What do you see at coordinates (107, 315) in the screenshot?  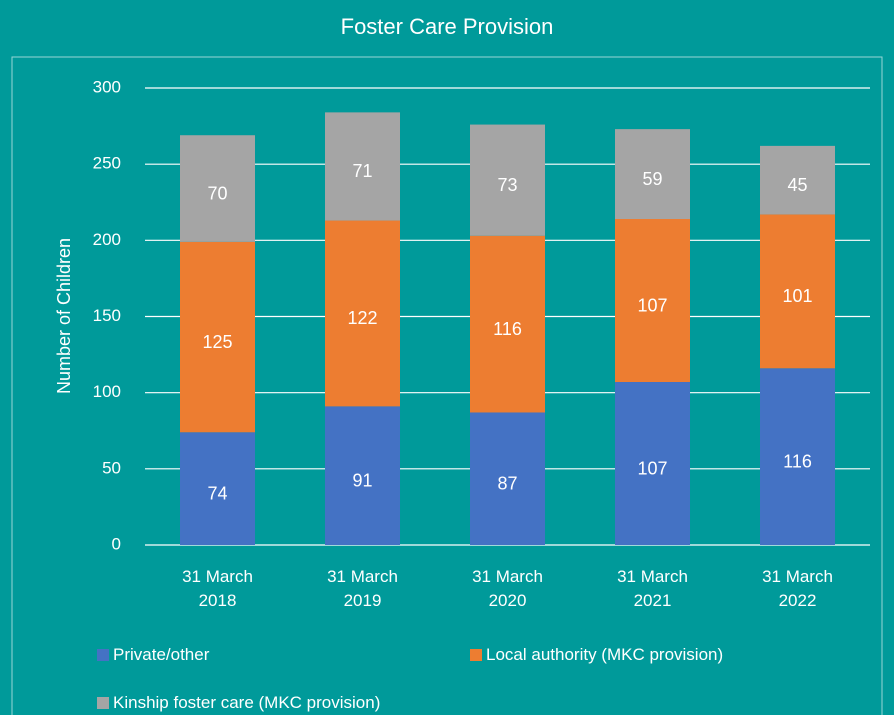 I see `y-tick-label: 150` at bounding box center [107, 315].